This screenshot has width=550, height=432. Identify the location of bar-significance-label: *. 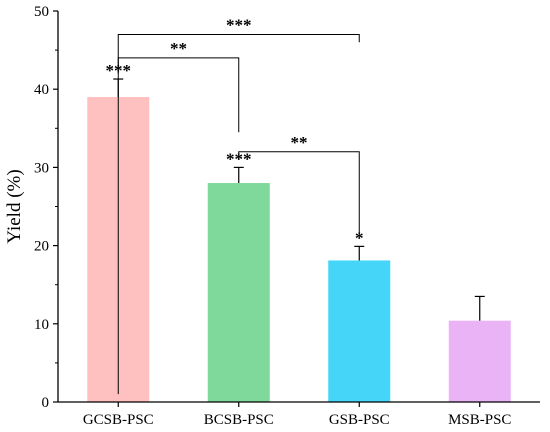
(359, 237).